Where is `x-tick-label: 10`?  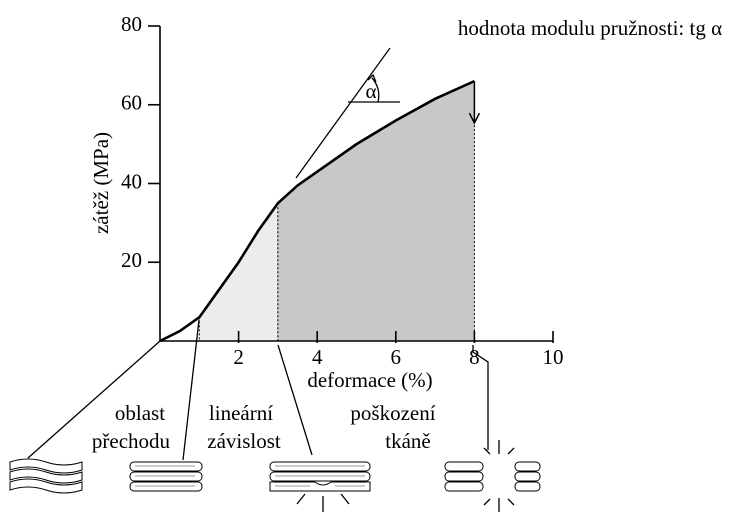
x-tick-label: 10 is located at coordinates (553, 357).